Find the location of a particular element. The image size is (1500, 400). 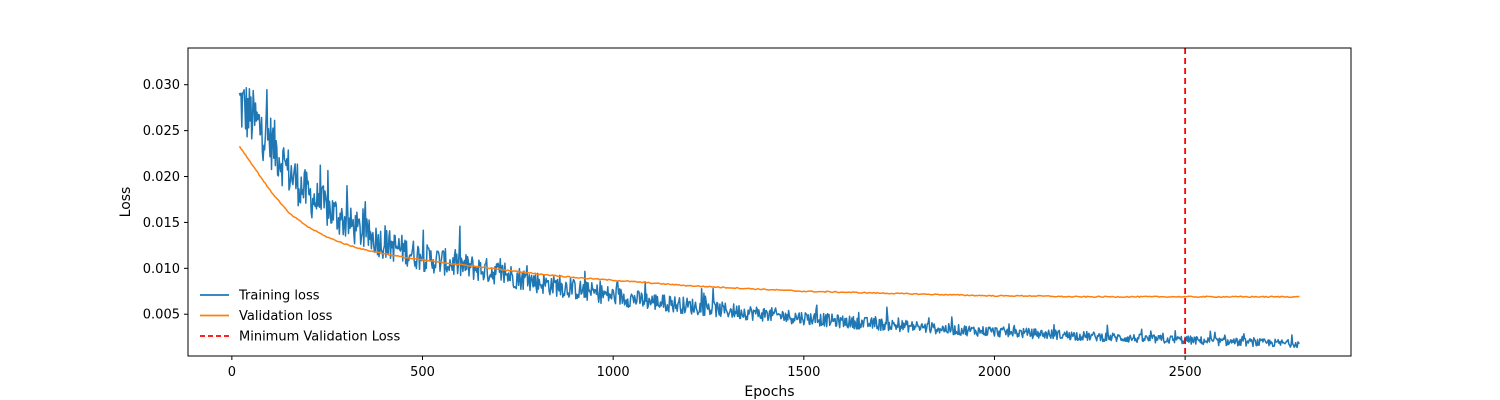

x-tick-label: 1500 is located at coordinates (803, 372).